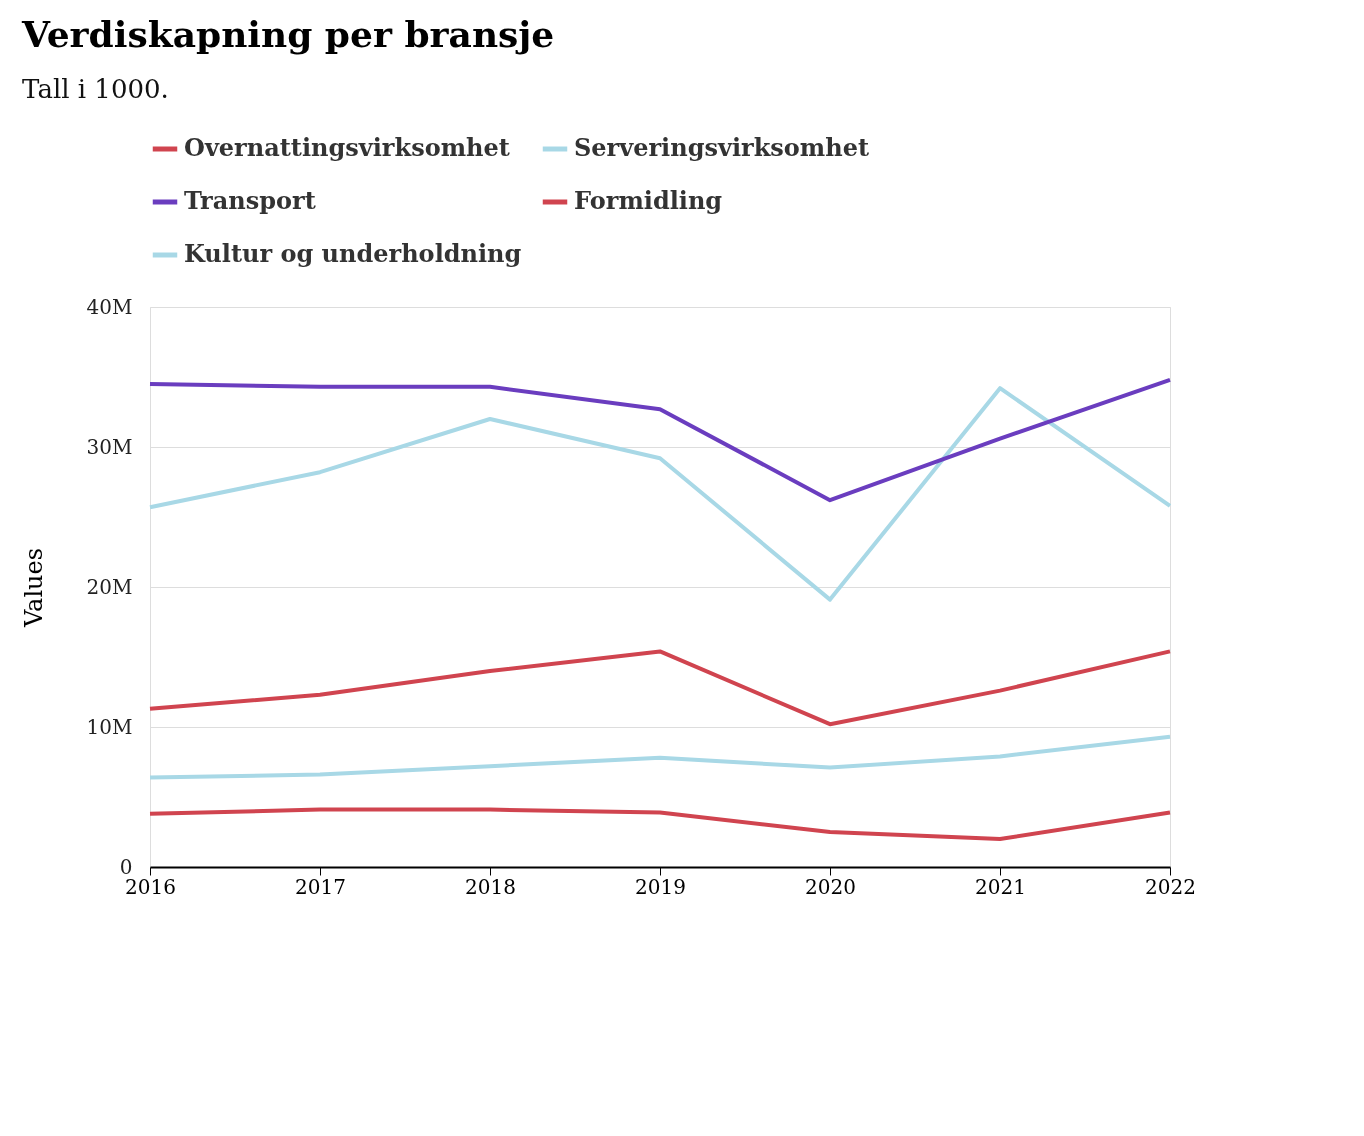 The image size is (1364, 1136). I want to click on legend-label: Serveringsvirksomhet, so click(722, 147).